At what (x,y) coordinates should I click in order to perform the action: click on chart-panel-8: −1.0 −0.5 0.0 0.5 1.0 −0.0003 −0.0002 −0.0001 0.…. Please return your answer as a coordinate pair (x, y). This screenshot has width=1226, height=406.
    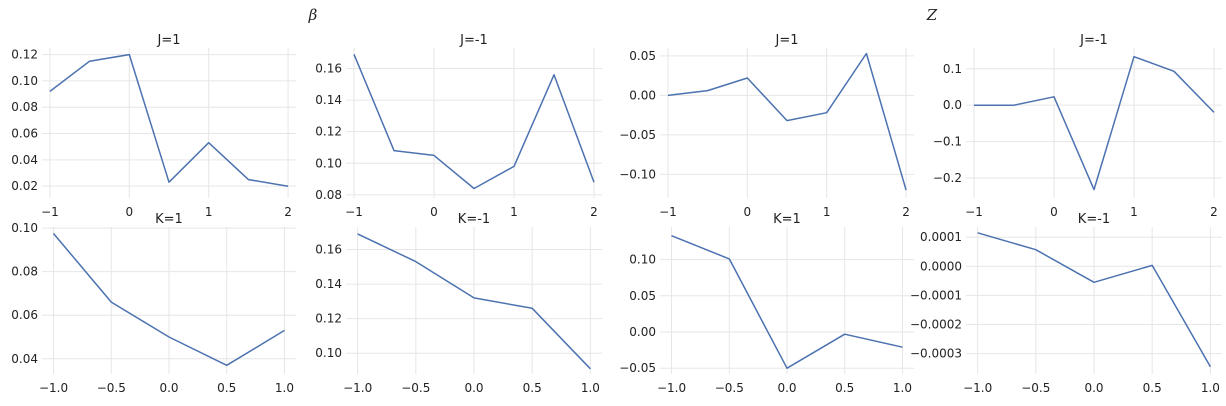
    Looking at the image, I should click on (1066, 303).